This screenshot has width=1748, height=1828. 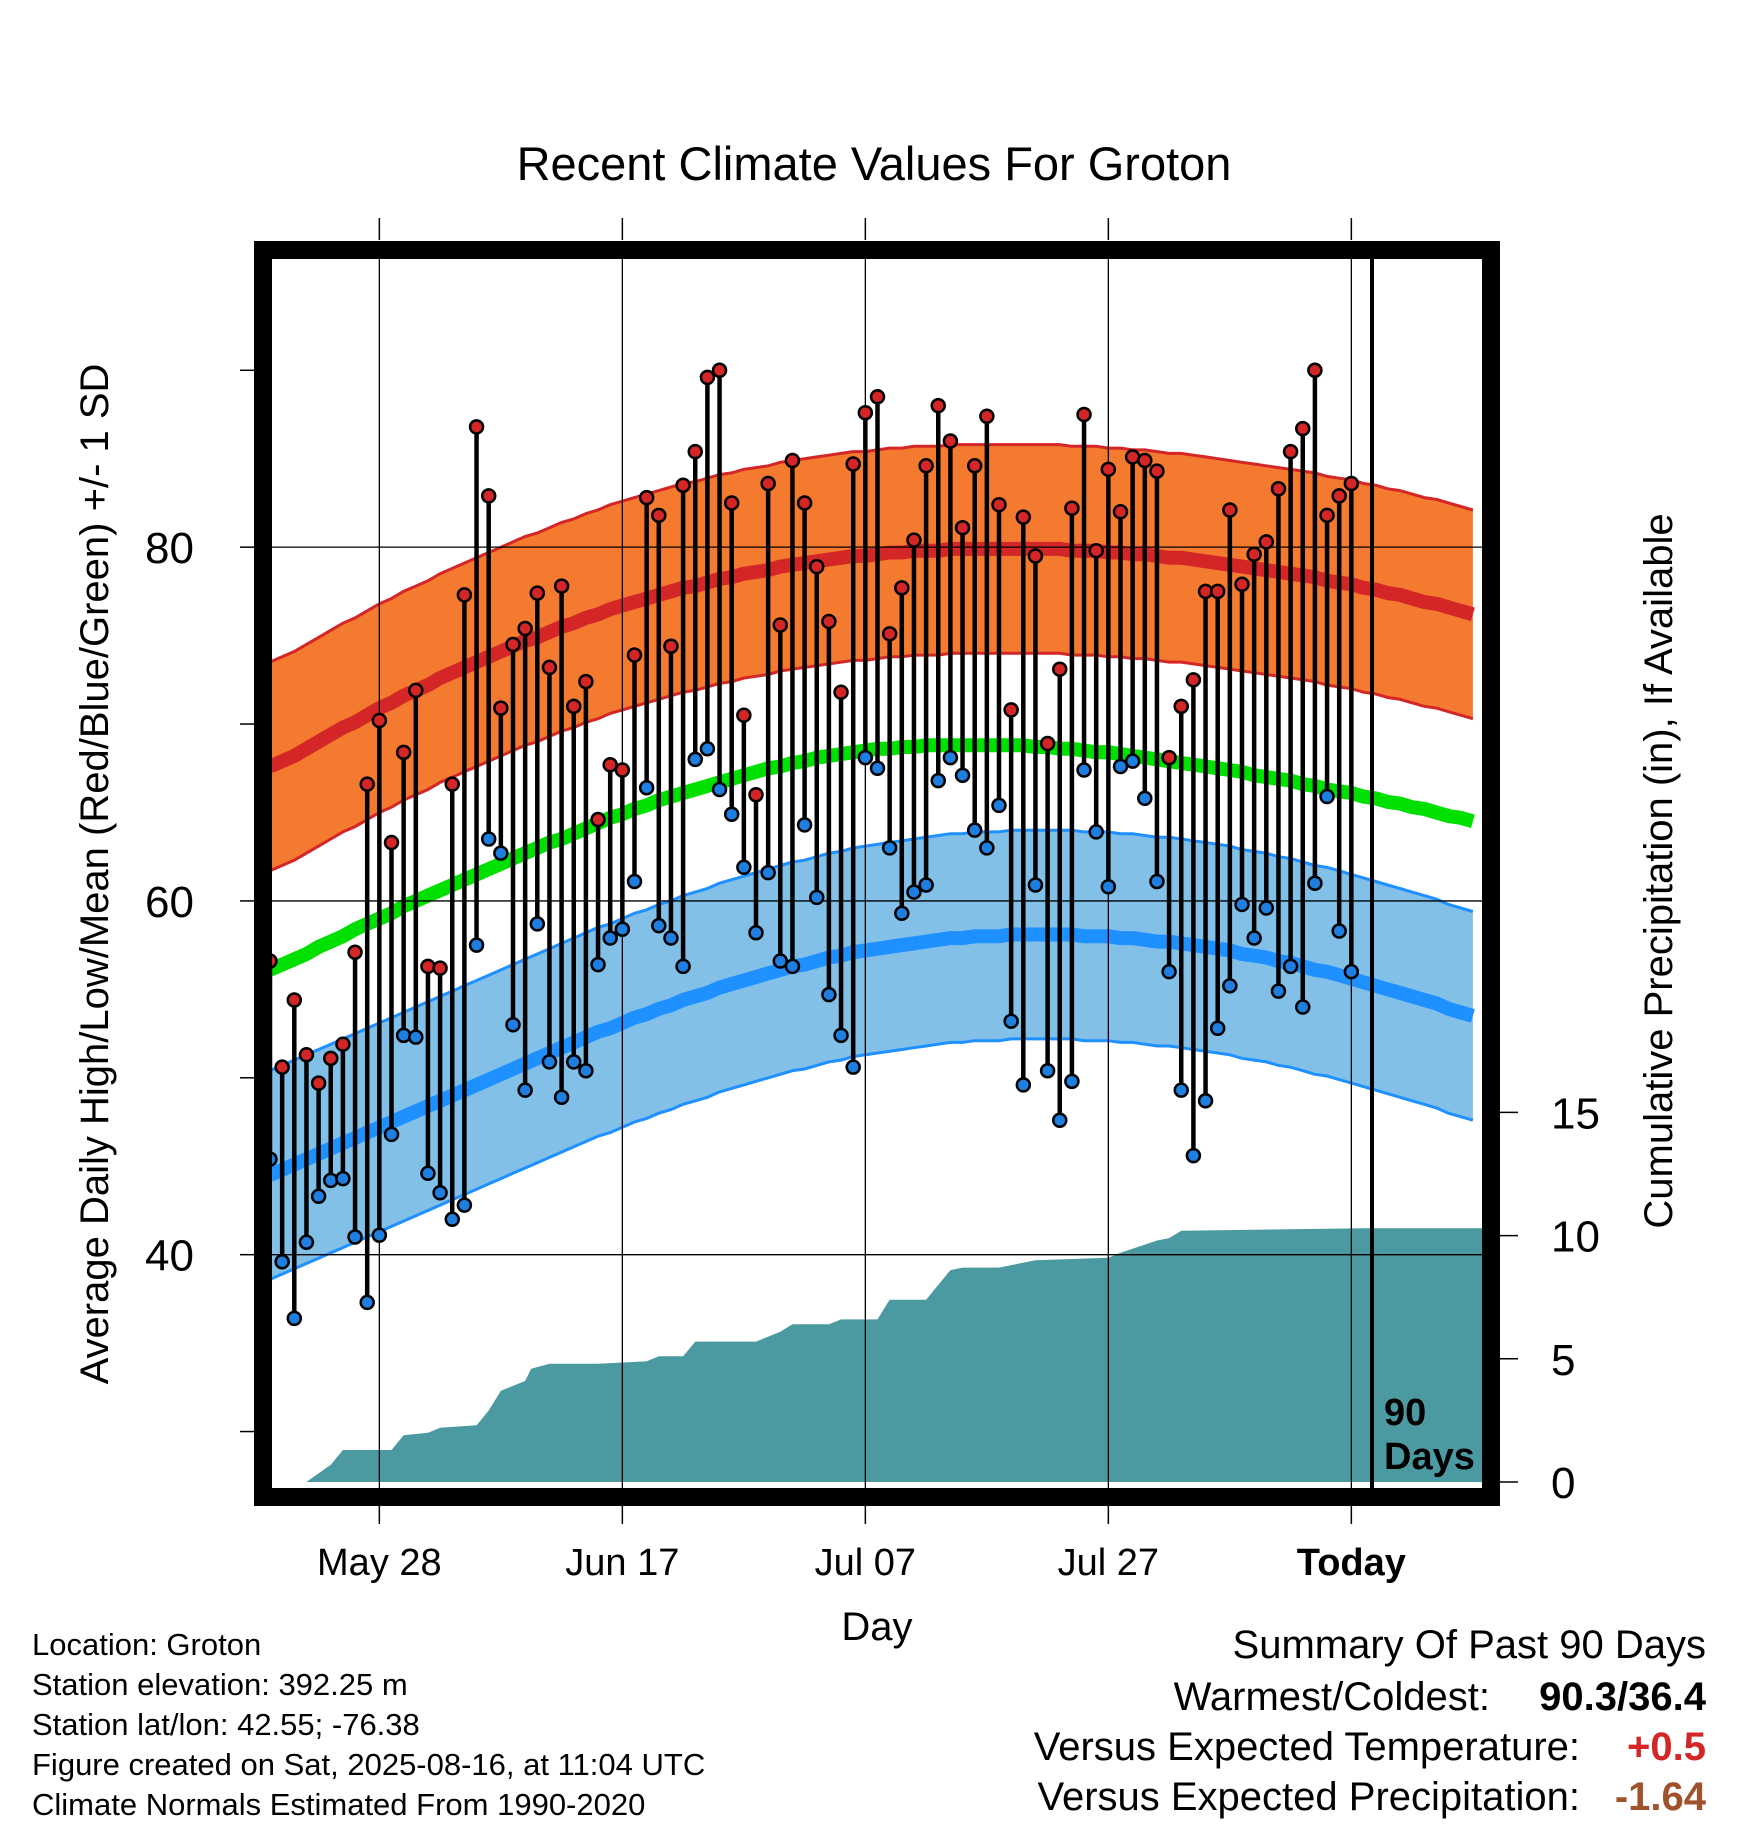 I want to click on precipitation-departure-value: -1.64, so click(x=1660, y=1797).